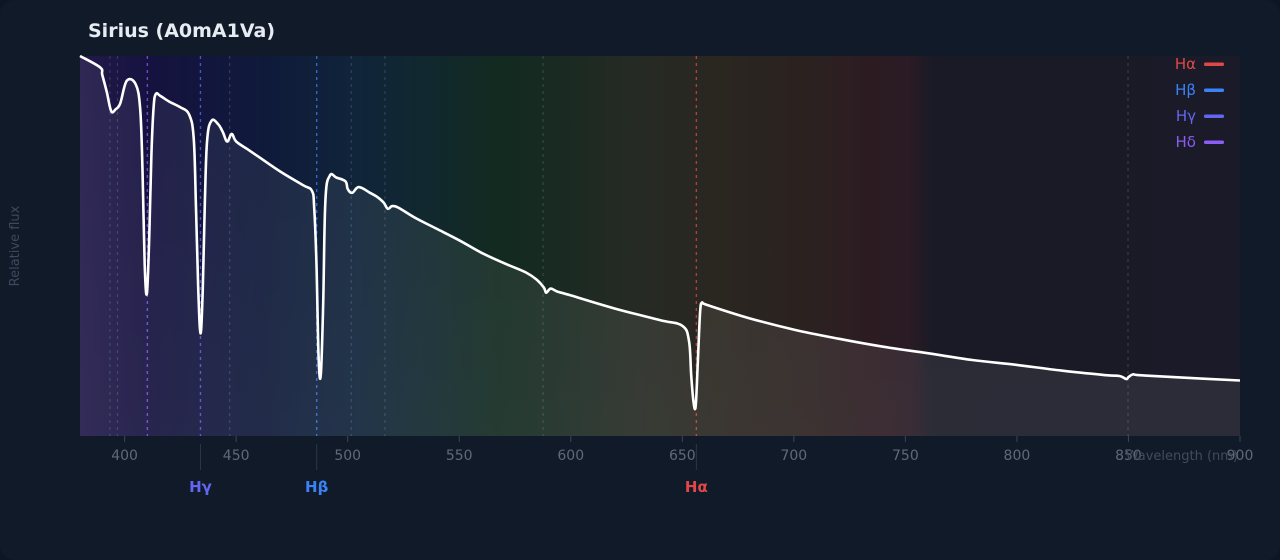  What do you see at coordinates (182, 31) in the screenshot?
I see `chart-title: Sirius (A0mA1Va)` at bounding box center [182, 31].